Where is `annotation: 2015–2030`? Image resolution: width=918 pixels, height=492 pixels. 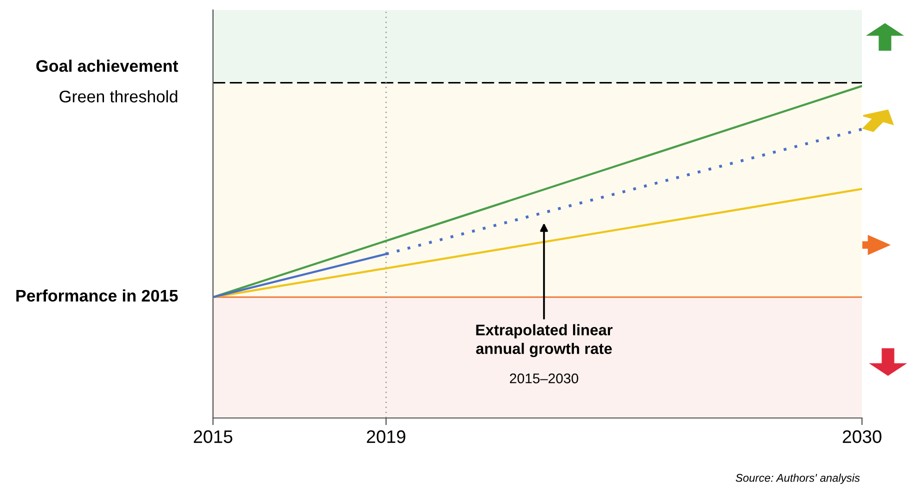 annotation: 2015–2030 is located at coordinates (544, 378).